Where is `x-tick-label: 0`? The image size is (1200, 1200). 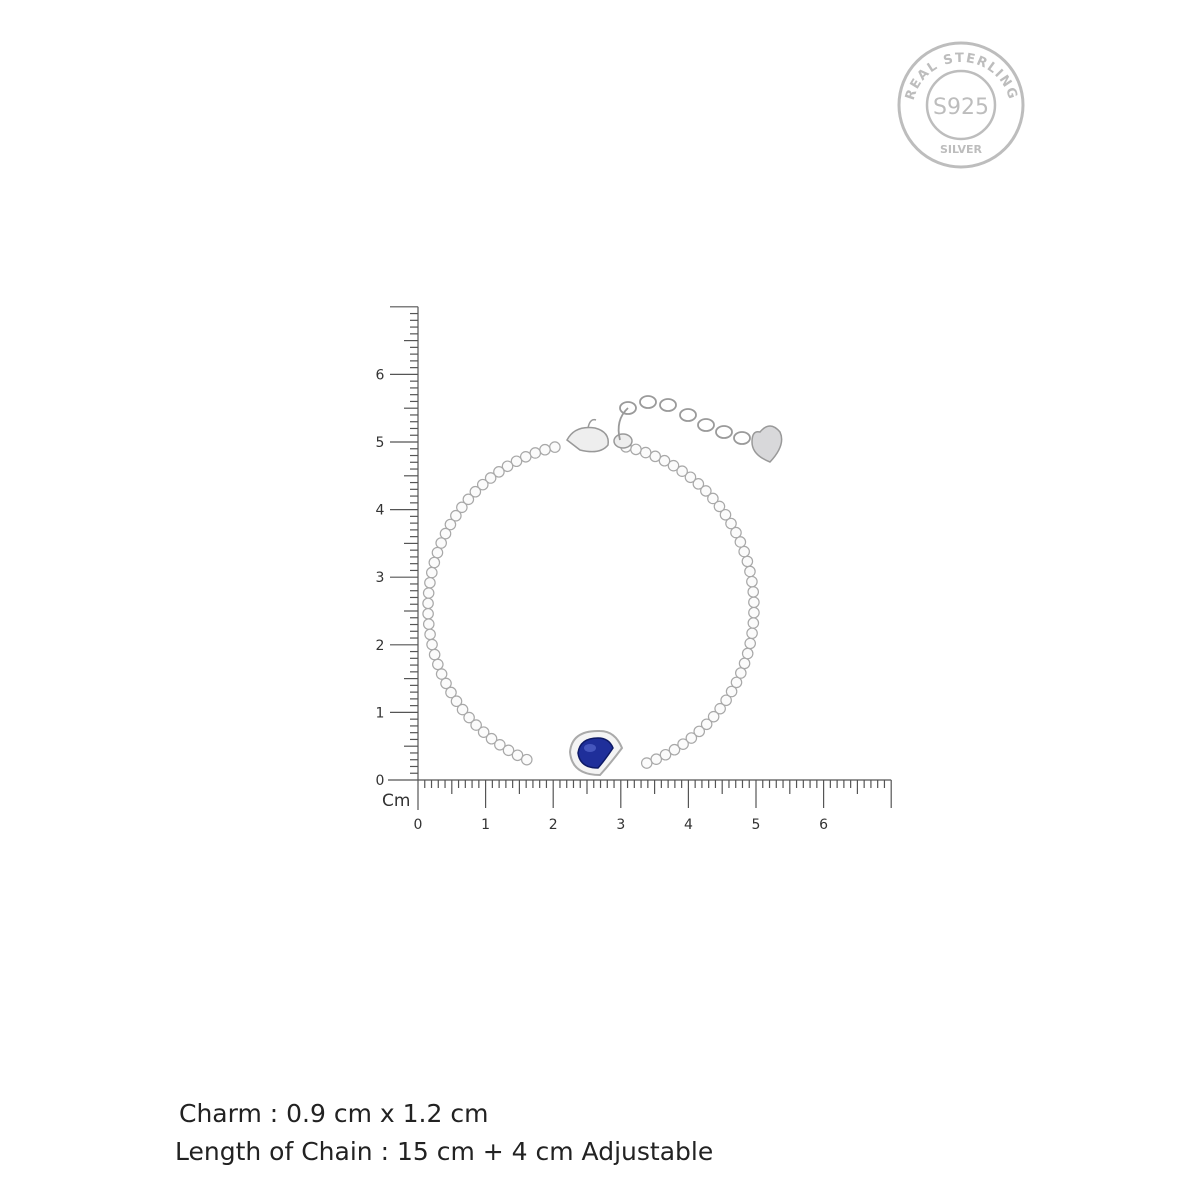
x-tick-label: 0 is located at coordinates (418, 825).